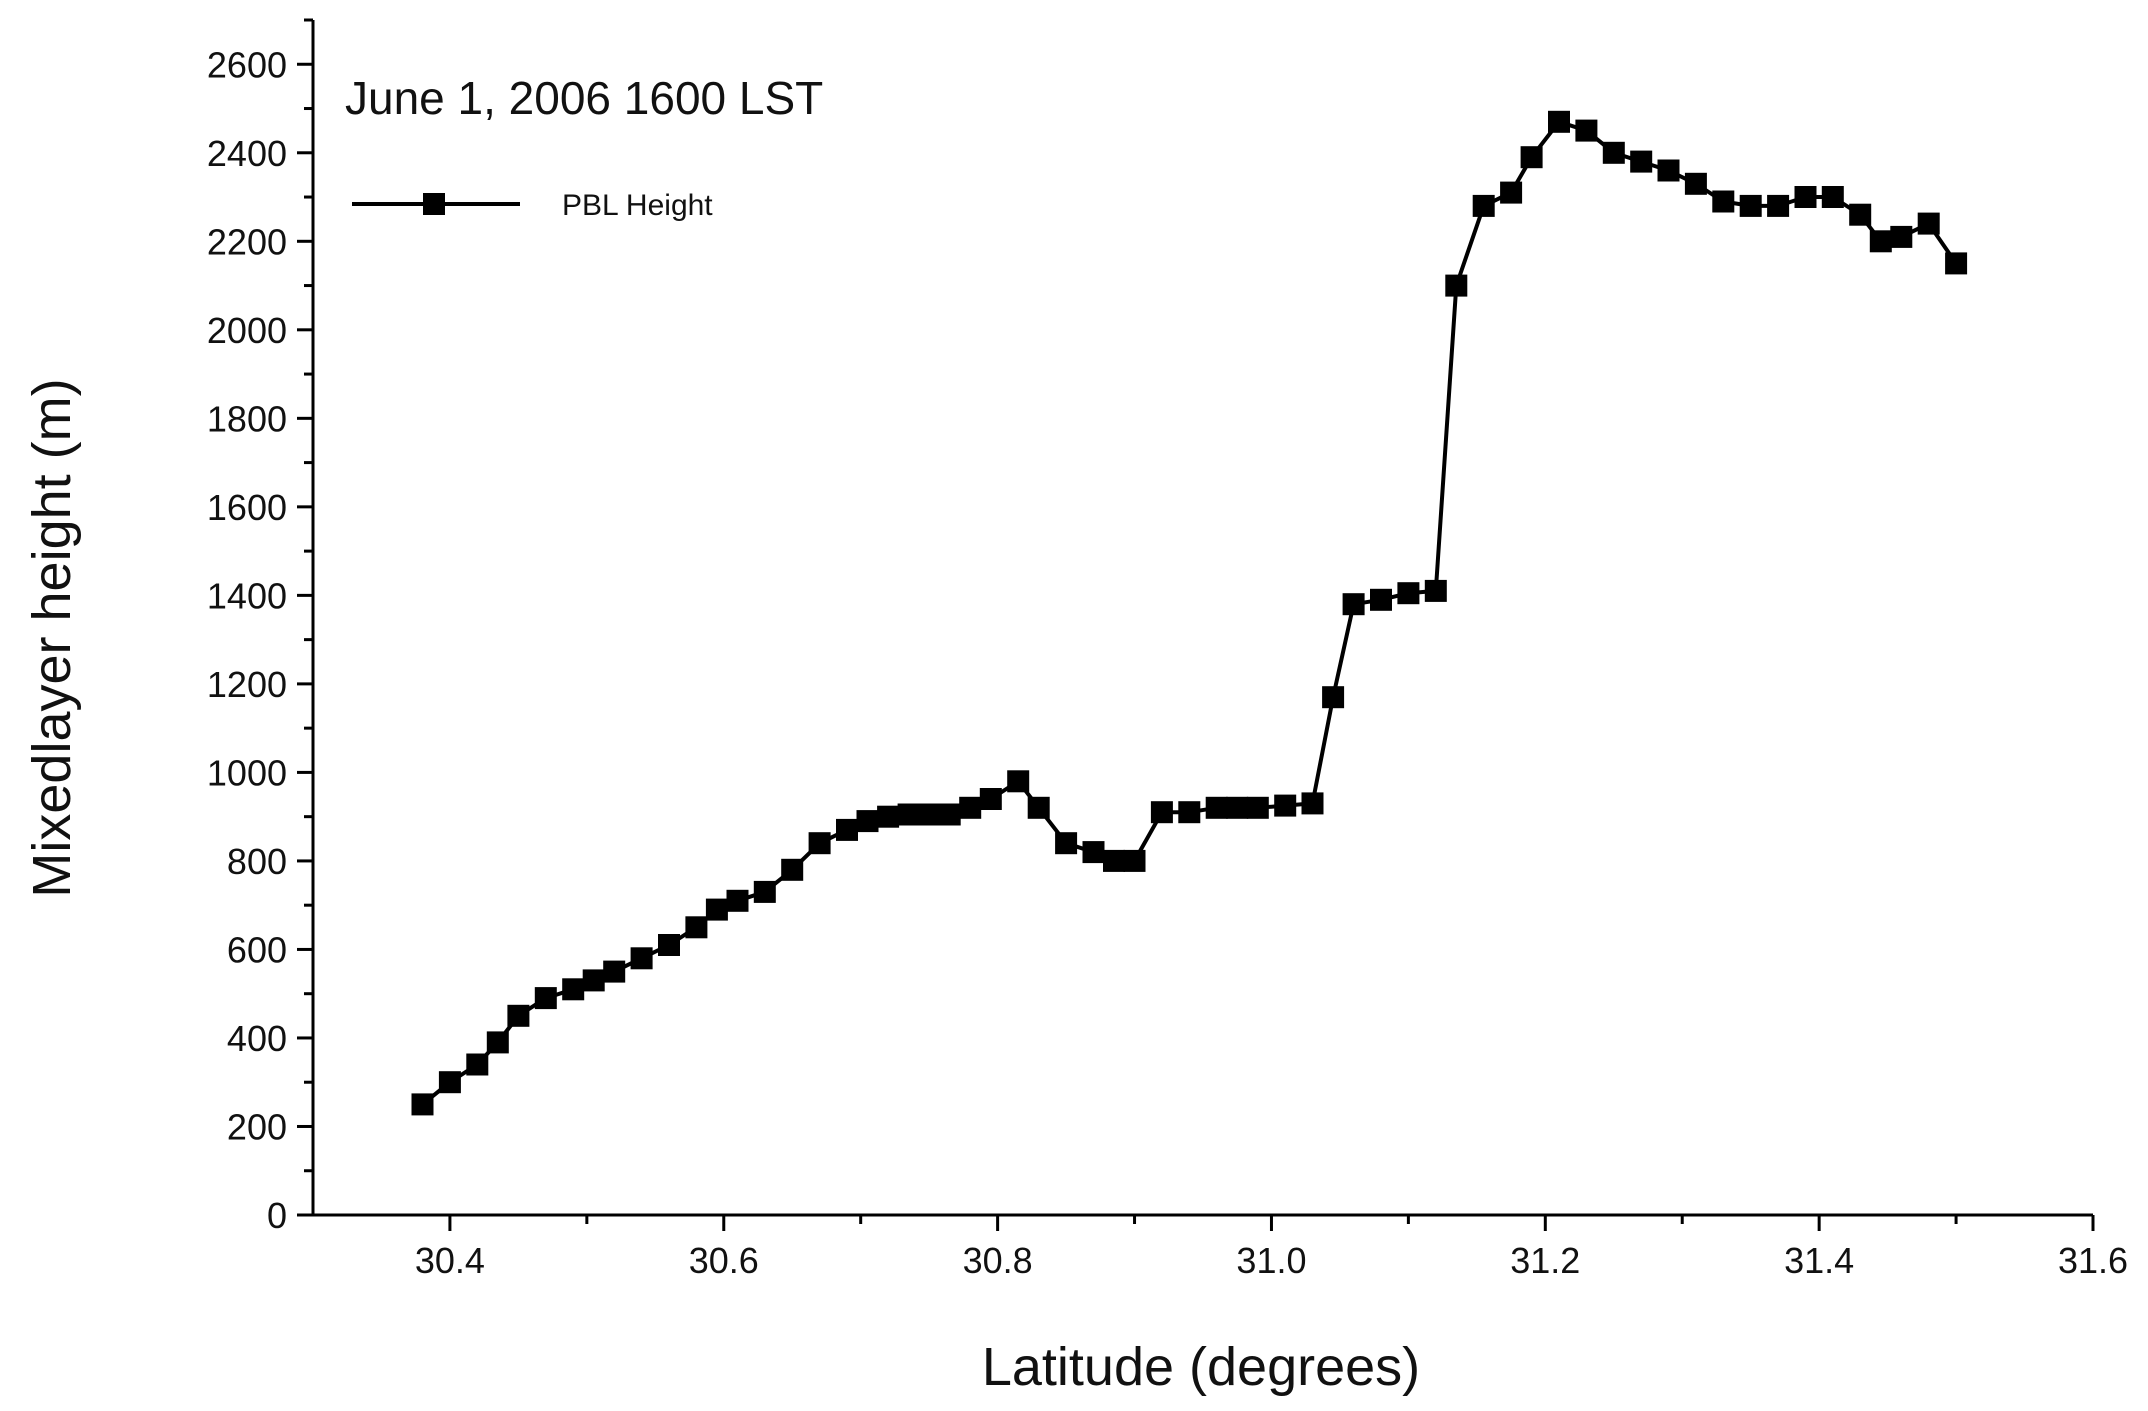  Describe the element at coordinates (247, 684) in the screenshot. I see `y-tick-label: 1200` at that location.